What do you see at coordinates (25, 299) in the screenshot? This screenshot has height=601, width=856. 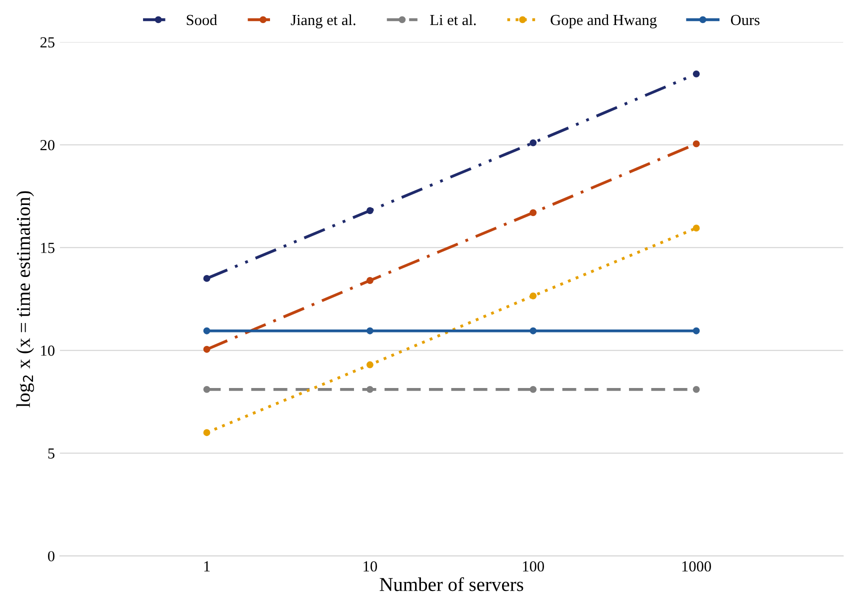 I see `y-axis-title: log$_{2}$ x (x = time estimation)` at bounding box center [25, 299].